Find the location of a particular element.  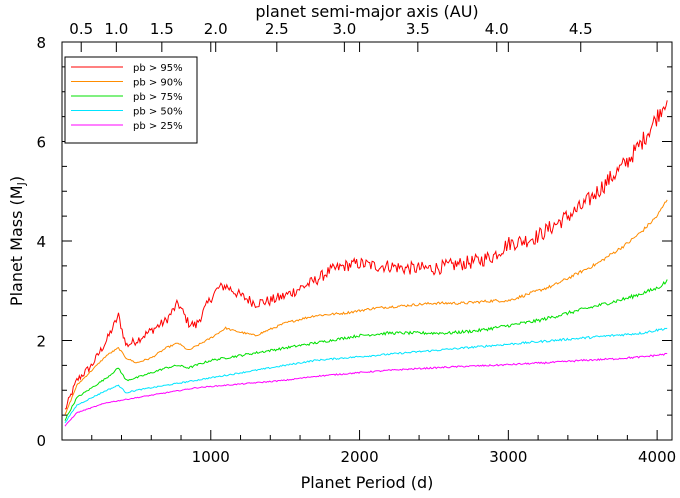

top-axis-tick-label: 4.5 is located at coordinates (581, 29).